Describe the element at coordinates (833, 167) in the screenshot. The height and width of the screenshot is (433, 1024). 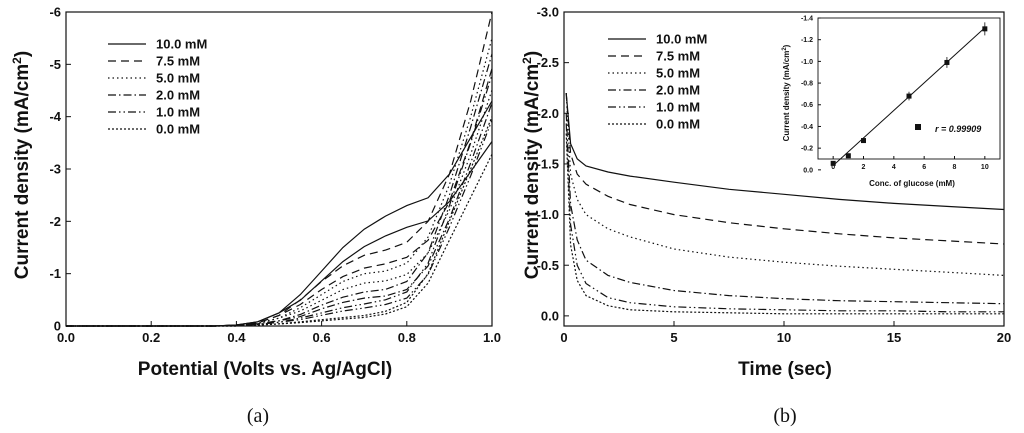
I see `c-x-tick-label-0: 0` at that location.